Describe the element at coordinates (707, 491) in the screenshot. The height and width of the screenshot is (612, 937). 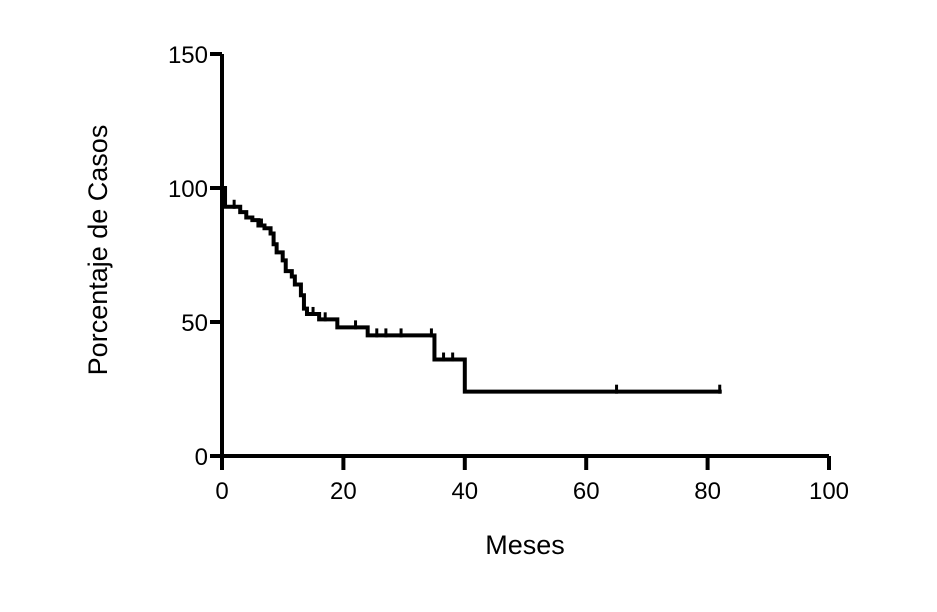
I see `x-tick-label: 80` at that location.